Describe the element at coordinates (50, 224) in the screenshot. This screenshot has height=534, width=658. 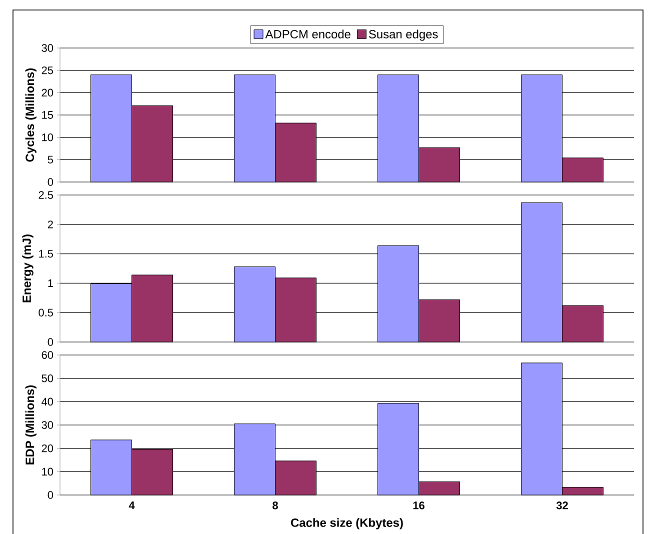
I see `y-tick-label: 2` at that location.